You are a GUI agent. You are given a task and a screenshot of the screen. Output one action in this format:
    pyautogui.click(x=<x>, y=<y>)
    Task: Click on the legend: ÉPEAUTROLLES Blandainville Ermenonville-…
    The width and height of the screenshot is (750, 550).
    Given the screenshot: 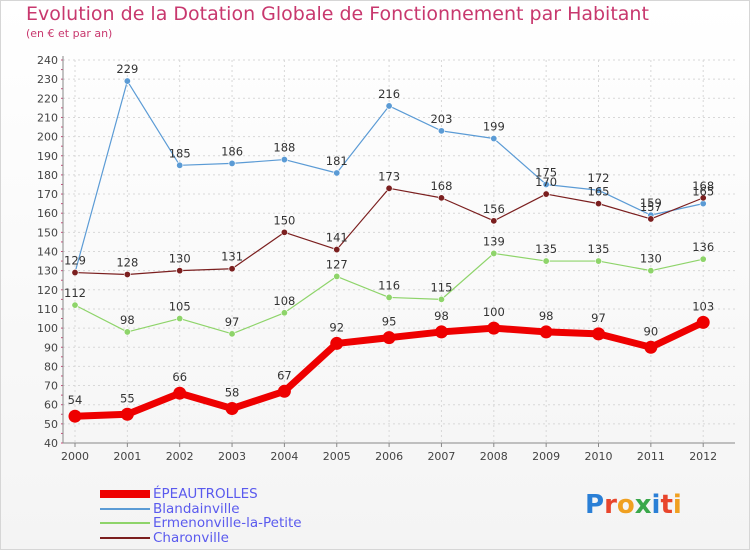 What is the action you would take?
    pyautogui.click(x=230, y=516)
    